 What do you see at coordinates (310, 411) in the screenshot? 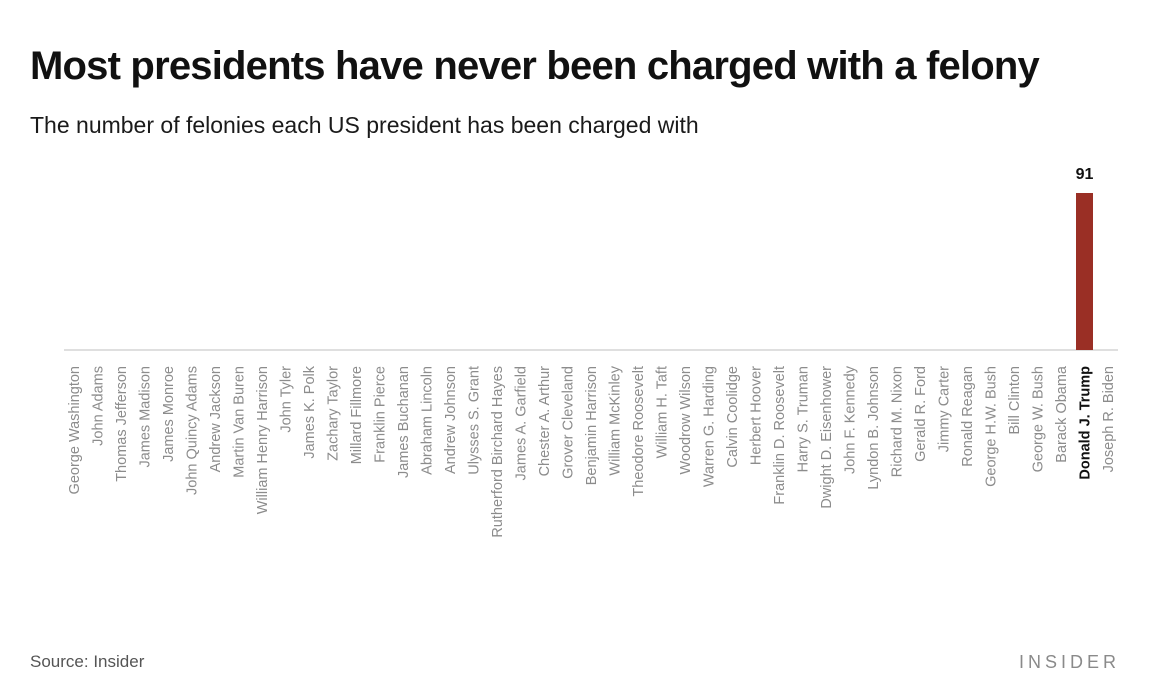
I see `category-label: James K. Polk` at bounding box center [310, 411].